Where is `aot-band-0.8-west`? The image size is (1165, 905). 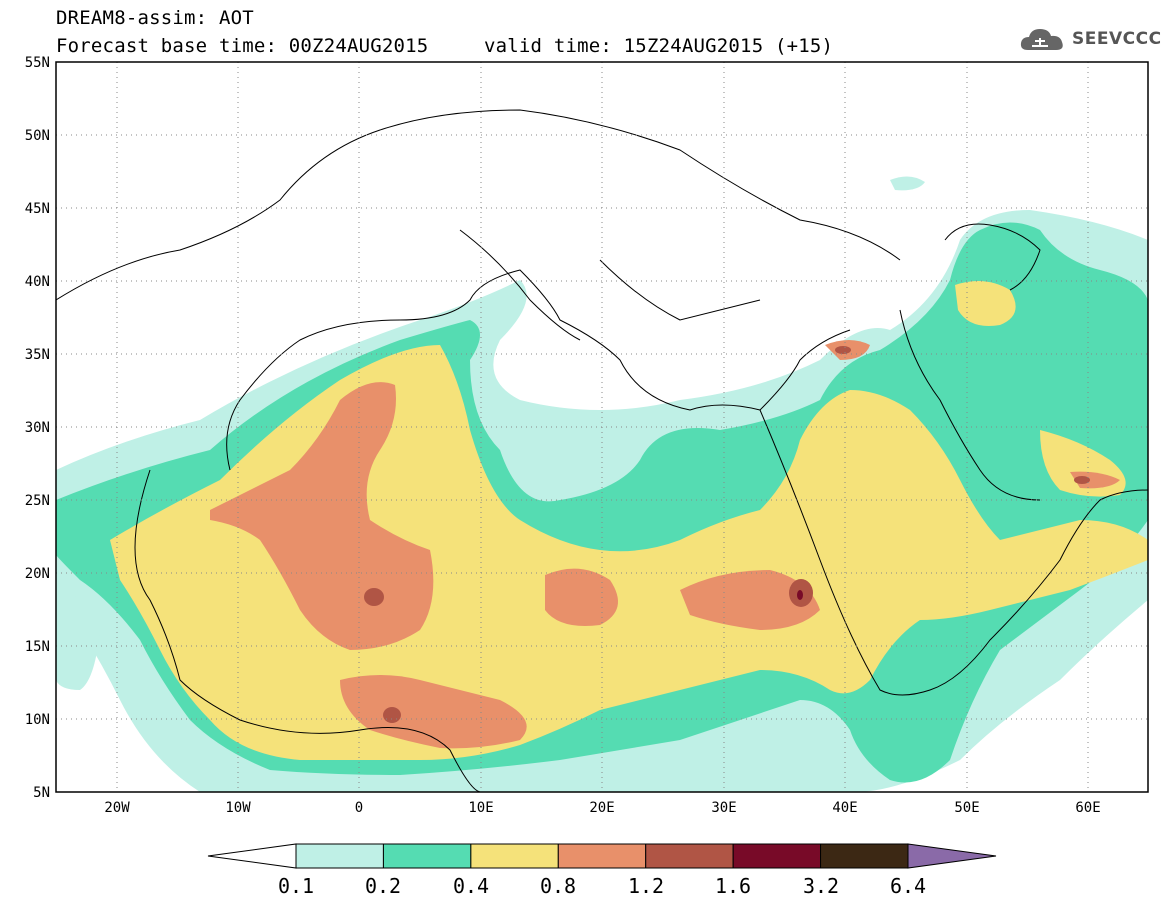 aot-band-0.8-west is located at coordinates (322, 516).